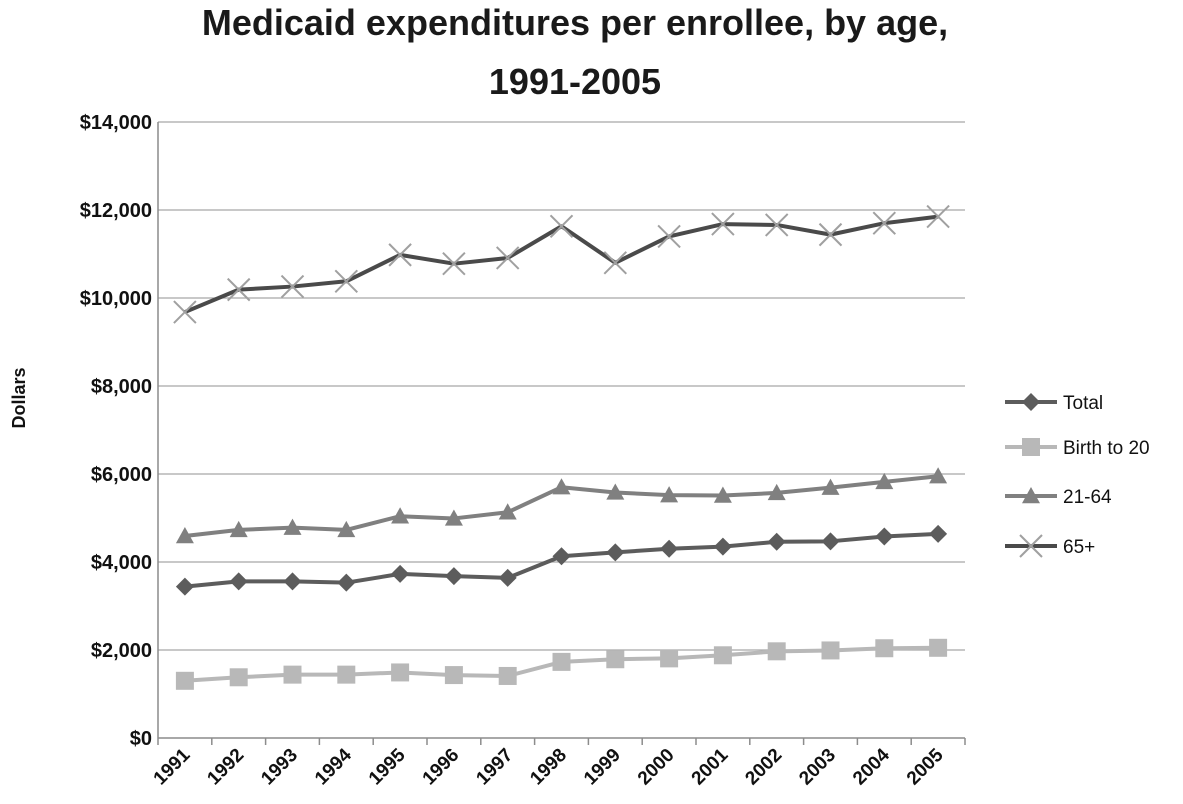 The image size is (1183, 804). I want to click on legend-item: 21-64, so click(1058, 497).